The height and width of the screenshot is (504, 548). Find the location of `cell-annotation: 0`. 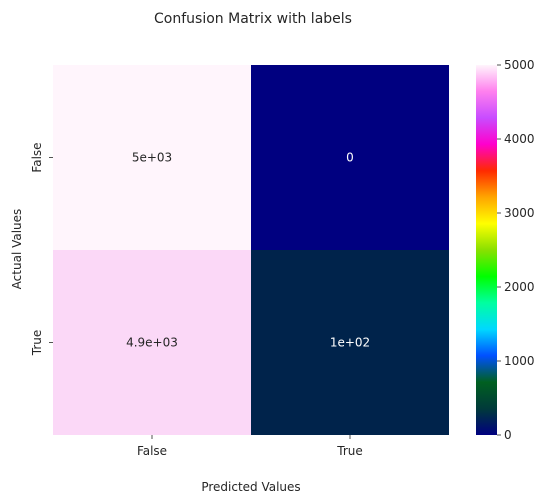

cell-annotation: 0 is located at coordinates (350, 158).